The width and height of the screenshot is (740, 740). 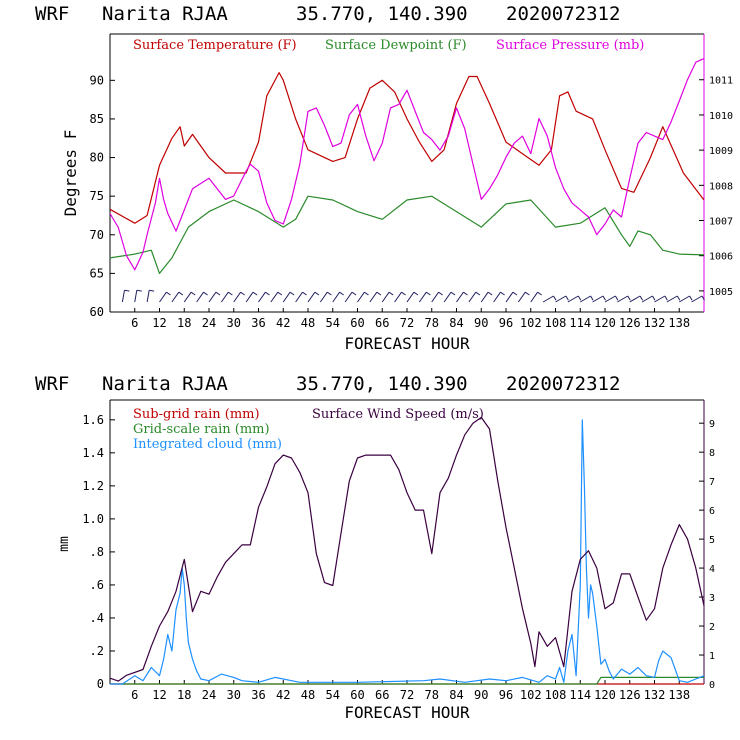 I want to click on y2-tick-label: 3, so click(x=712, y=598).